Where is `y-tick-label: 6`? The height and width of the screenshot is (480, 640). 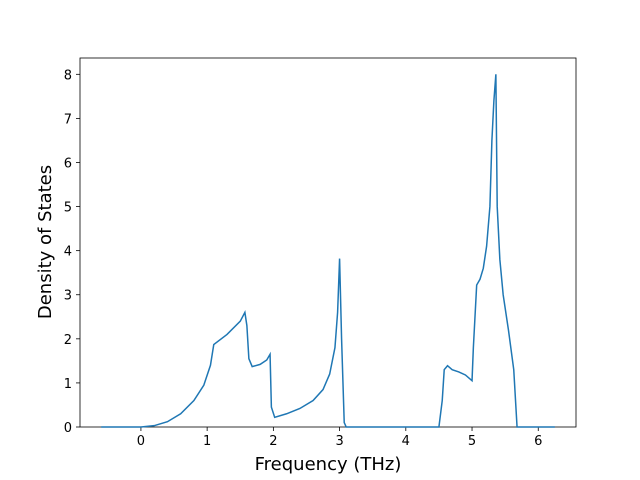
y-tick-label: 6 is located at coordinates (68, 163).